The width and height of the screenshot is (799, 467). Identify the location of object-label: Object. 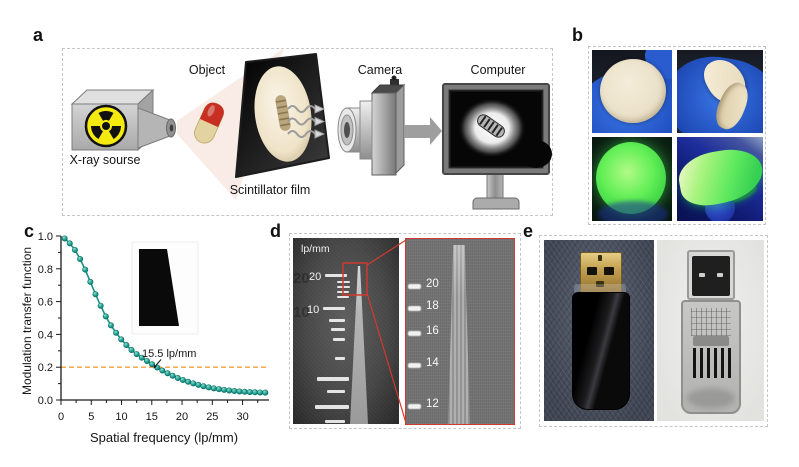
(207, 70).